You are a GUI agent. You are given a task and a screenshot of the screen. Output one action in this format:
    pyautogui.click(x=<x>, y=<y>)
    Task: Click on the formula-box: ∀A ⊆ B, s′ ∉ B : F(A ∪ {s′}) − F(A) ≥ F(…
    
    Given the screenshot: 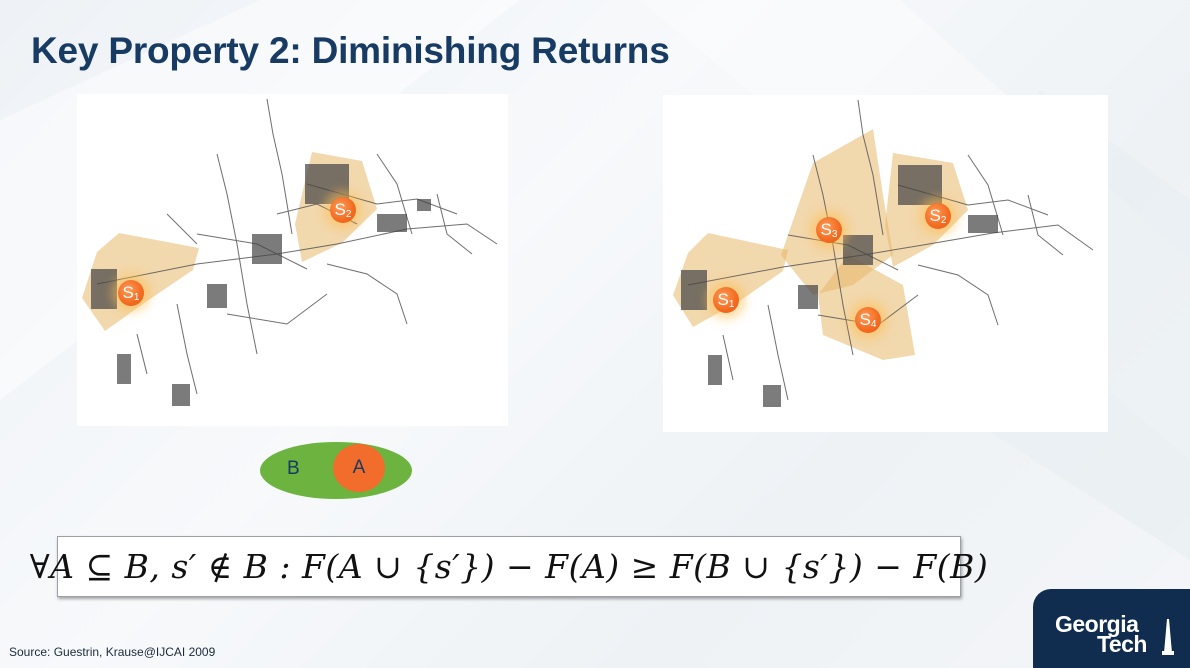 What is the action you would take?
    pyautogui.click(x=509, y=566)
    